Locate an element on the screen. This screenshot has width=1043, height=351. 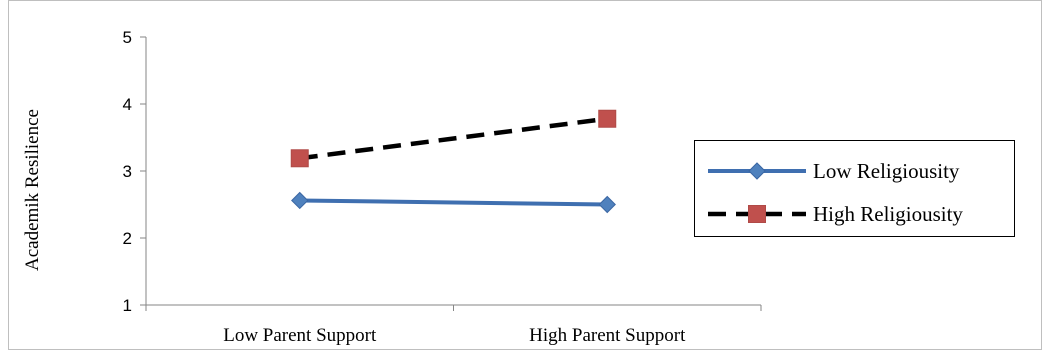
y-tick-label: 2 is located at coordinates (127, 238).